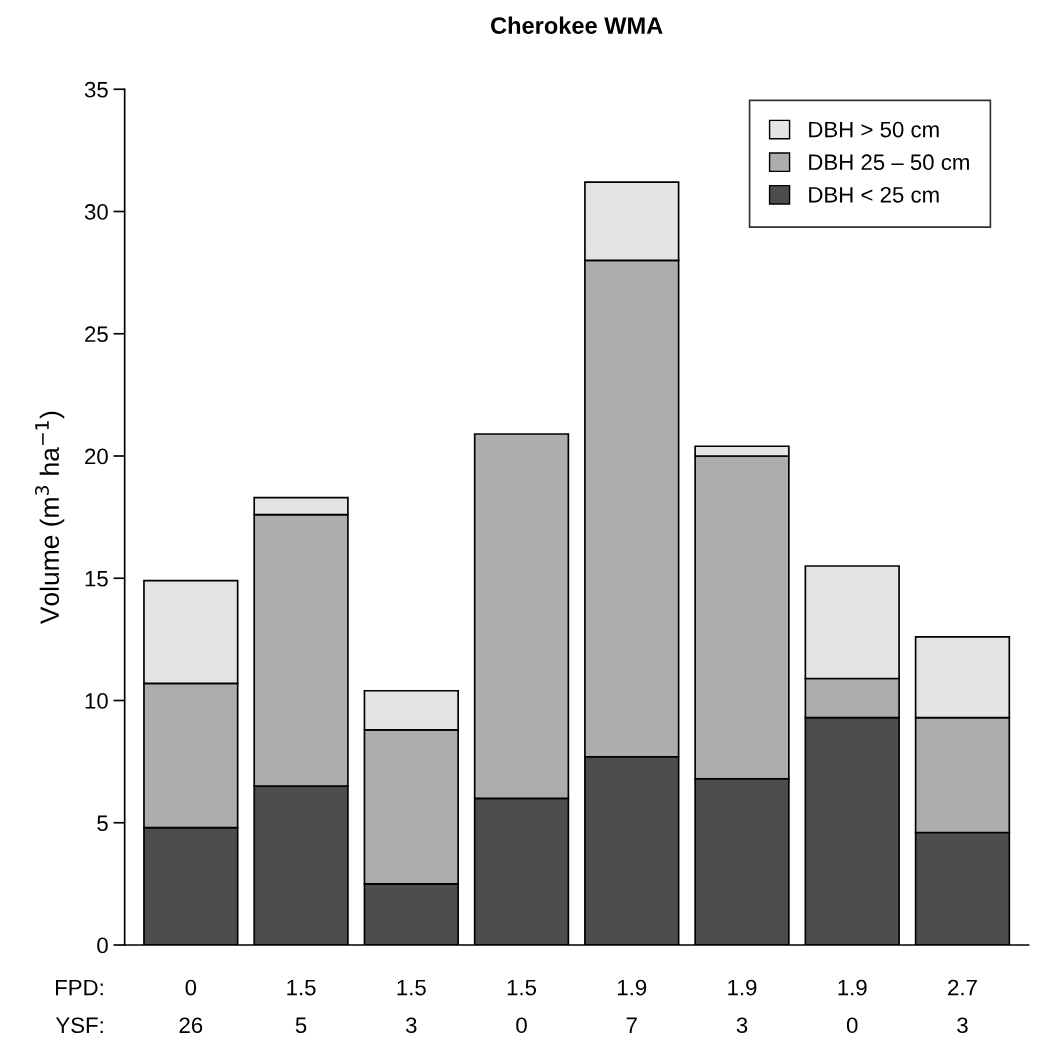  What do you see at coordinates (79, 987) in the screenshot?
I see `text: FPD:` at bounding box center [79, 987].